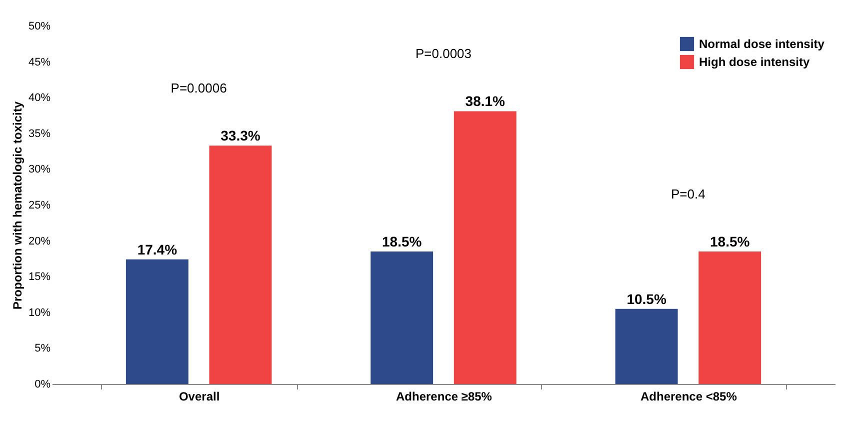 Image resolution: width=857 pixels, height=422 pixels. What do you see at coordinates (17, 205) in the screenshot?
I see `y-axis-title: Proportion with hematologic toxicity` at bounding box center [17, 205].